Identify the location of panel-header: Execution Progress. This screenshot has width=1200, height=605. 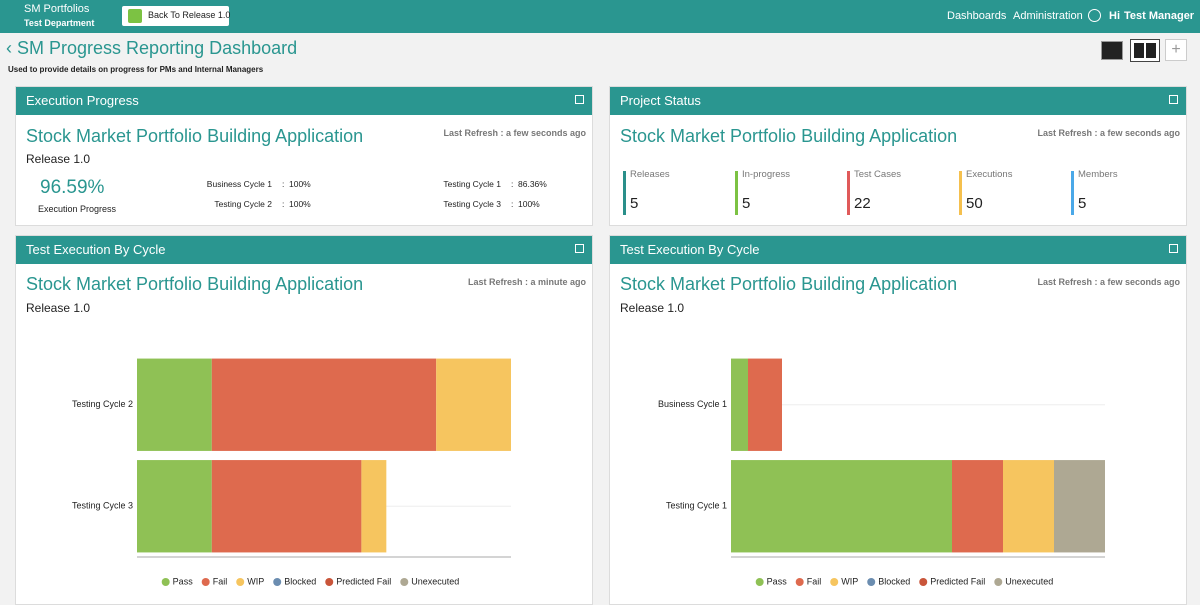
(304, 101).